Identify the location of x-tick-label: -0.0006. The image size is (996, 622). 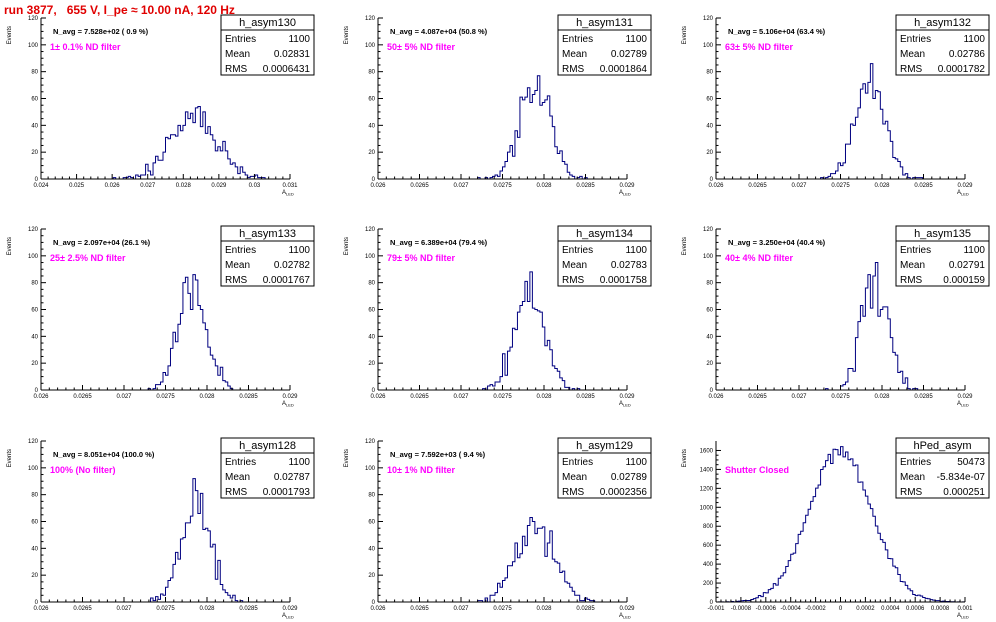
(766, 609).